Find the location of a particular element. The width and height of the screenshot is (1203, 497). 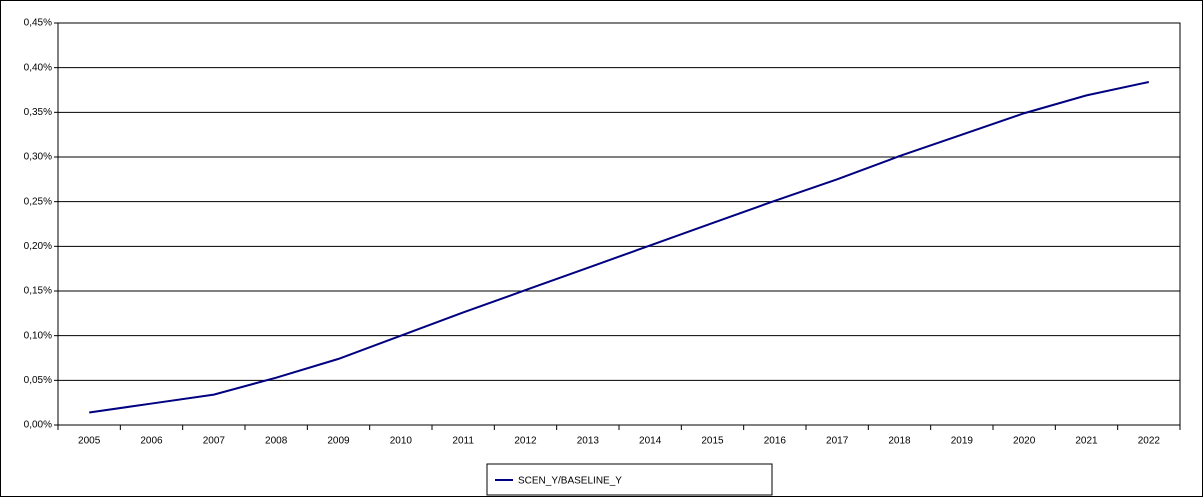

x-tick-label: 2018 is located at coordinates (899, 441).